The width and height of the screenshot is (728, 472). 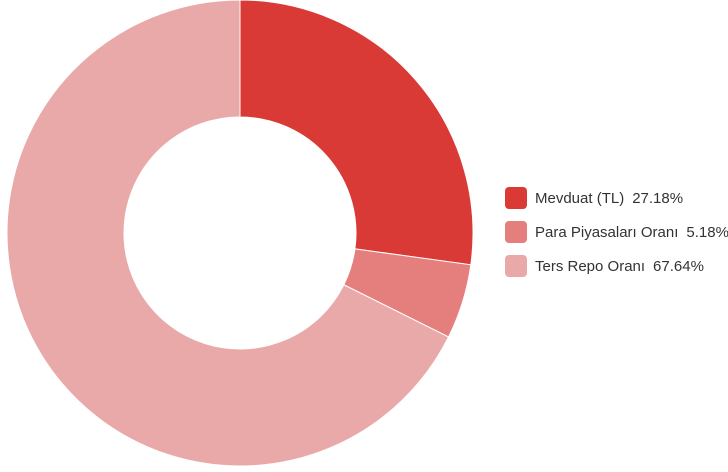 I want to click on legend-item-para-piyasalari: Para Piyasaları Oranı 5.18%, so click(x=616, y=232).